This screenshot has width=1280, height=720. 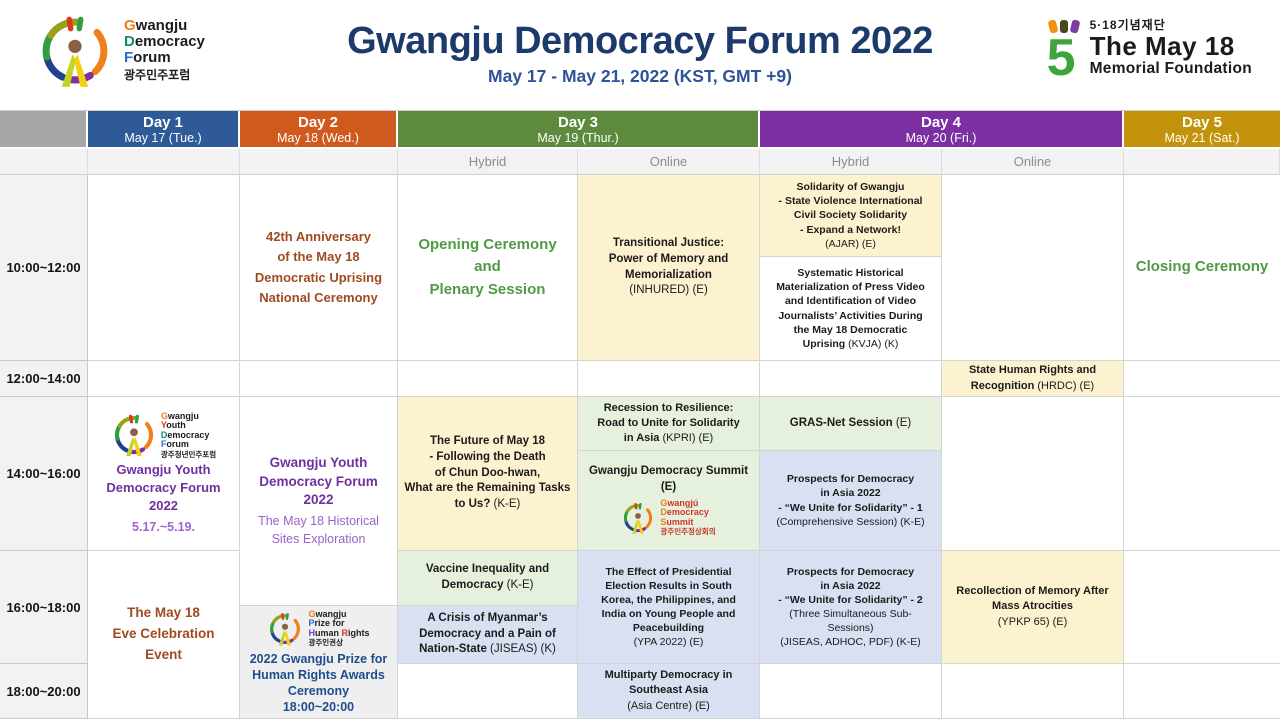 I want to click on day3-header: Day 3 May 19 (Thur.), so click(x=579, y=130).